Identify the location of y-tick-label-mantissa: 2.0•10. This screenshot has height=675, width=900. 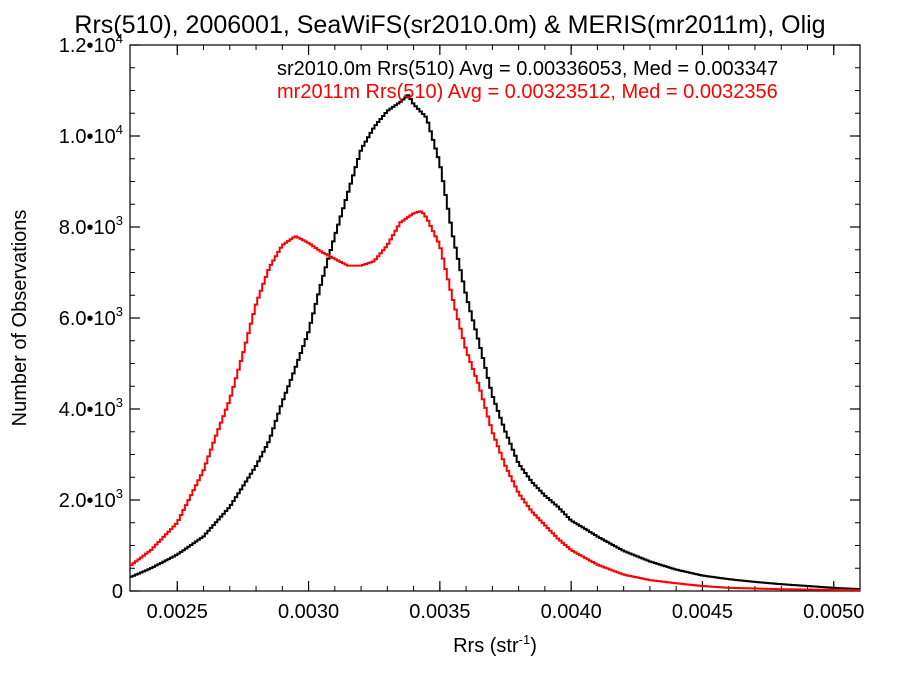
(87, 501).